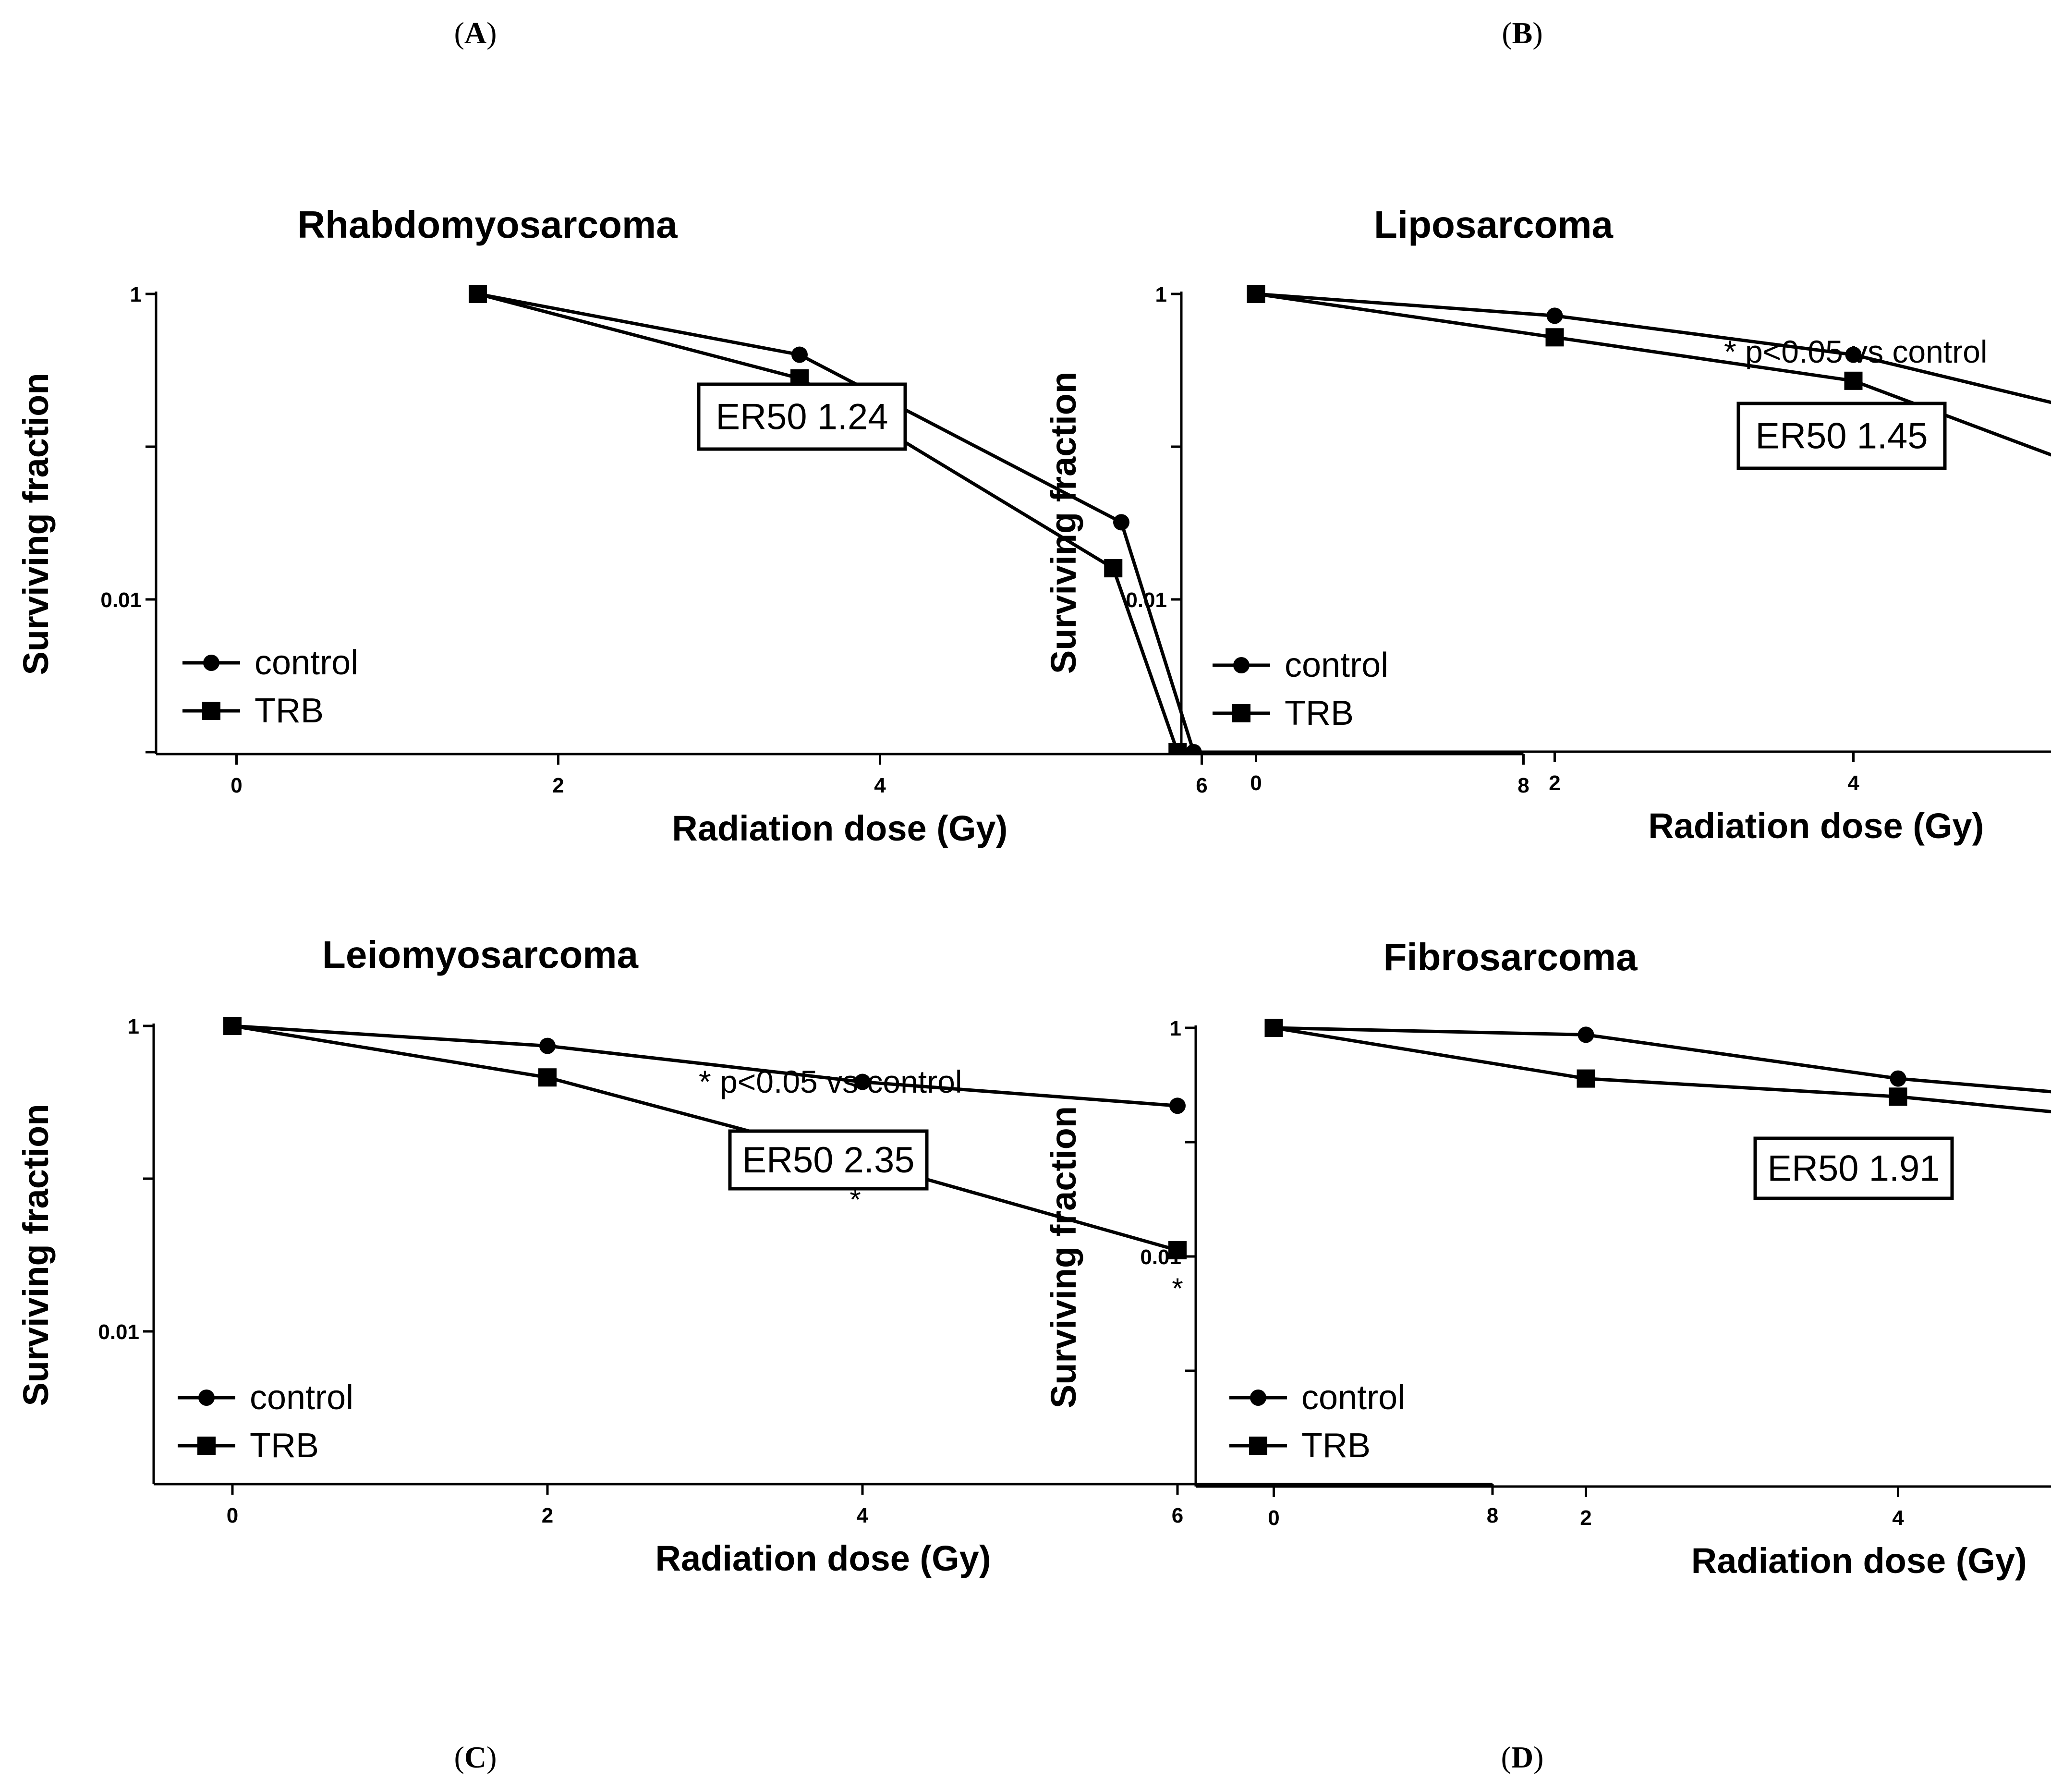 The width and height of the screenshot is (2051, 1792). I want to click on panel-label-letter: D, so click(1522, 1757).